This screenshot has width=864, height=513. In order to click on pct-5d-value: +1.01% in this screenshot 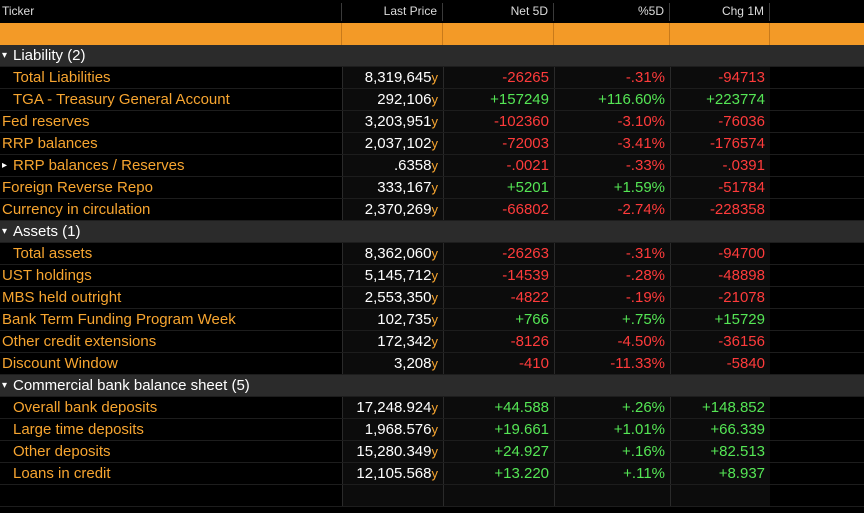, I will do `click(639, 429)`.